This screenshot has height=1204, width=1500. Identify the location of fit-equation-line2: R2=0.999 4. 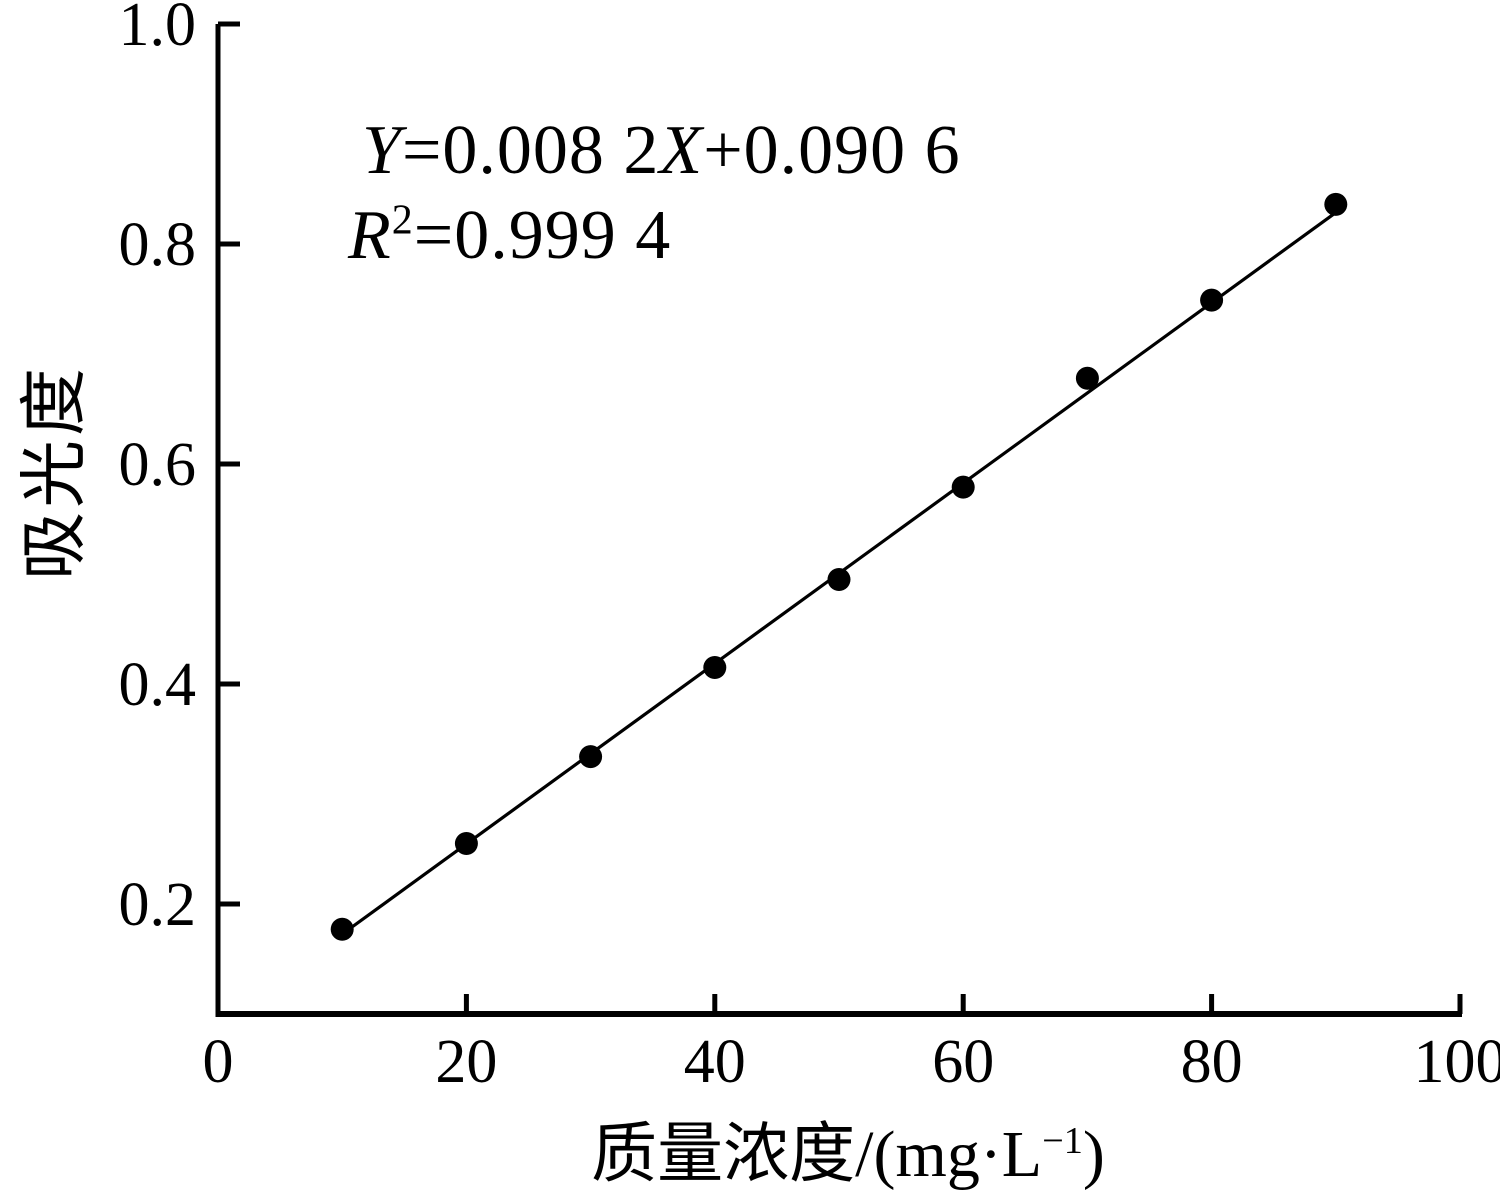
(654, 235).